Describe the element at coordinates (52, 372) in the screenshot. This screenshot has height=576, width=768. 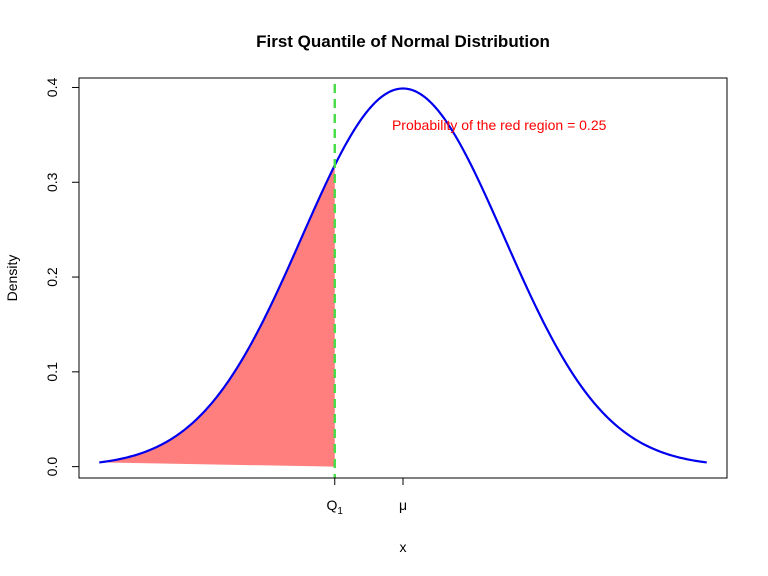
I see `y-tick-label: 0.1` at that location.